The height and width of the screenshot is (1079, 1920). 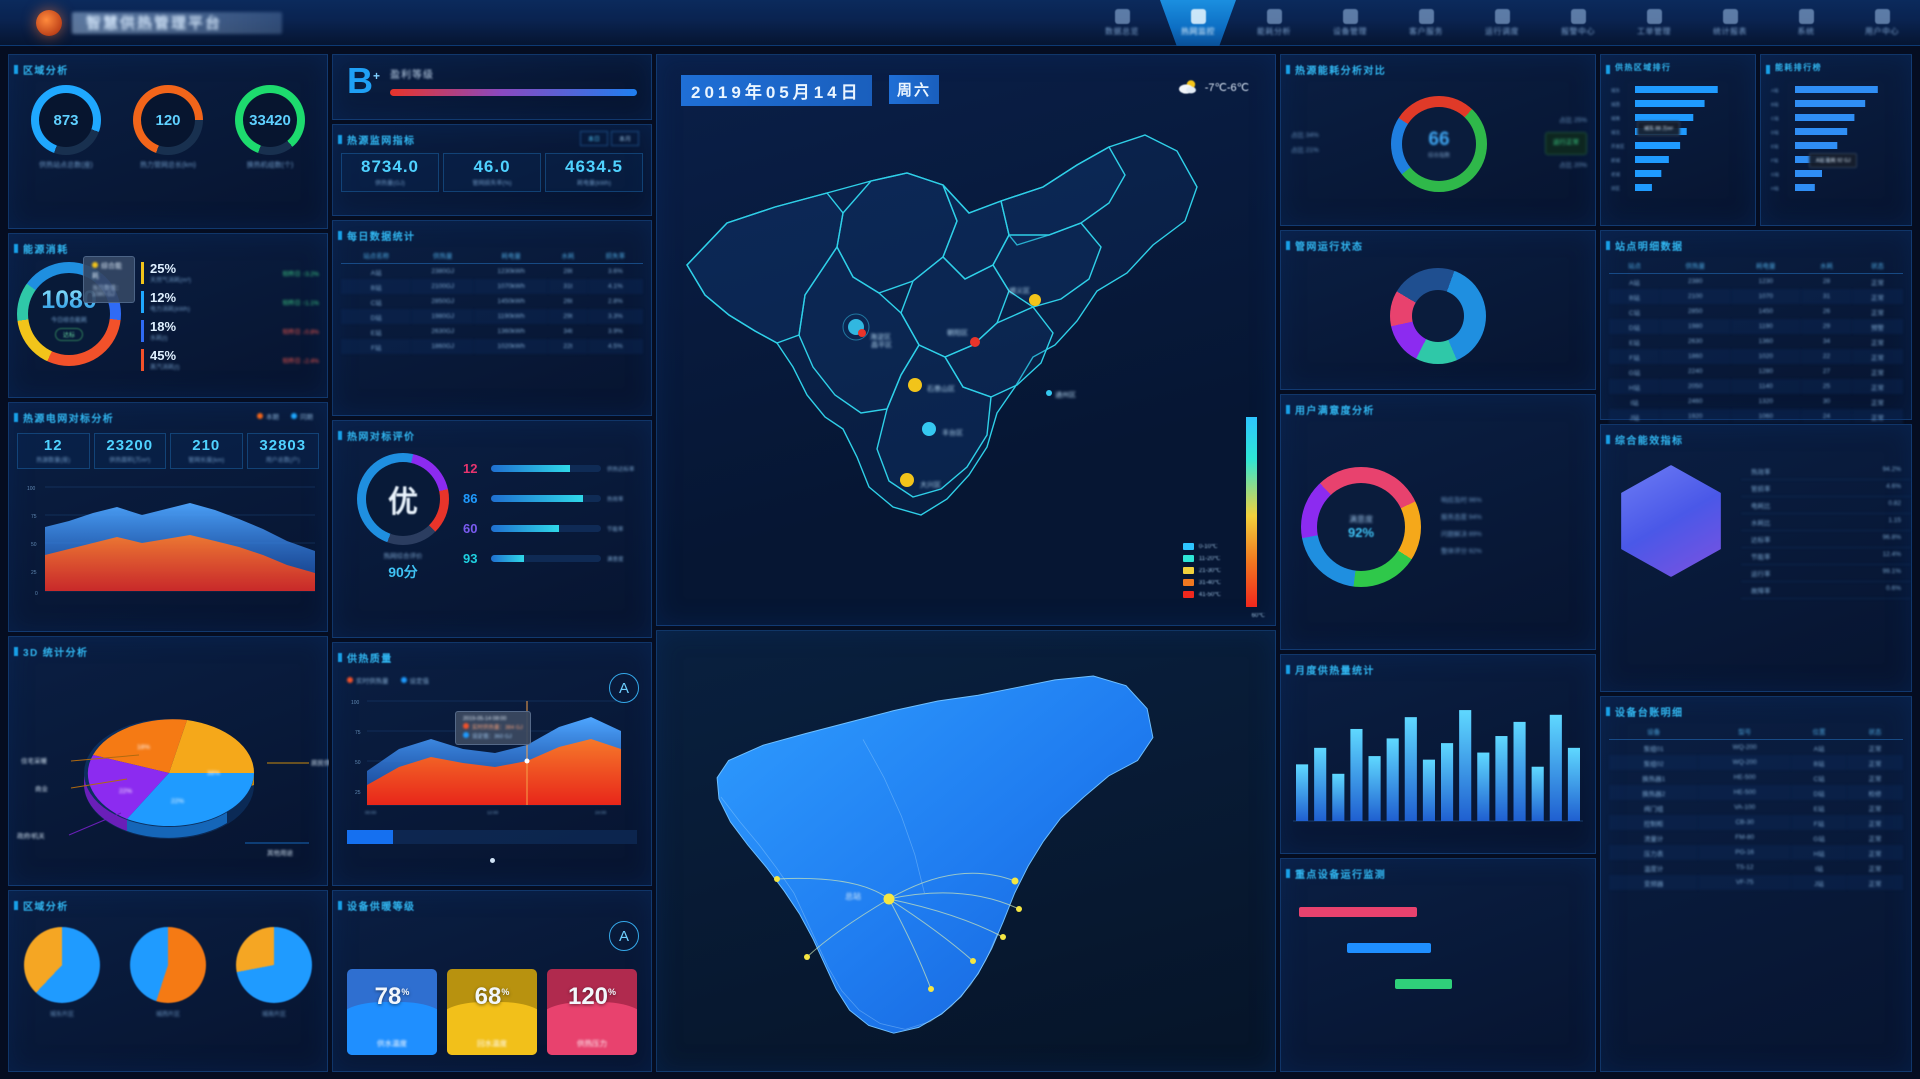 What do you see at coordinates (1756, 882) in the screenshot?
I see `table-row: 变频器 VF-75 J站 正常` at bounding box center [1756, 882].